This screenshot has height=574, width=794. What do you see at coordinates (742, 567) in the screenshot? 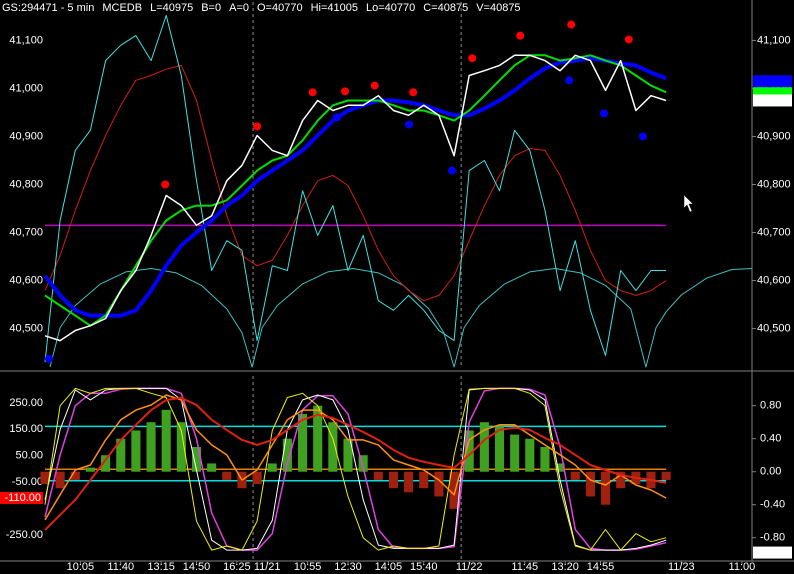
I see `x-tick-label: 11:00` at bounding box center [742, 567].